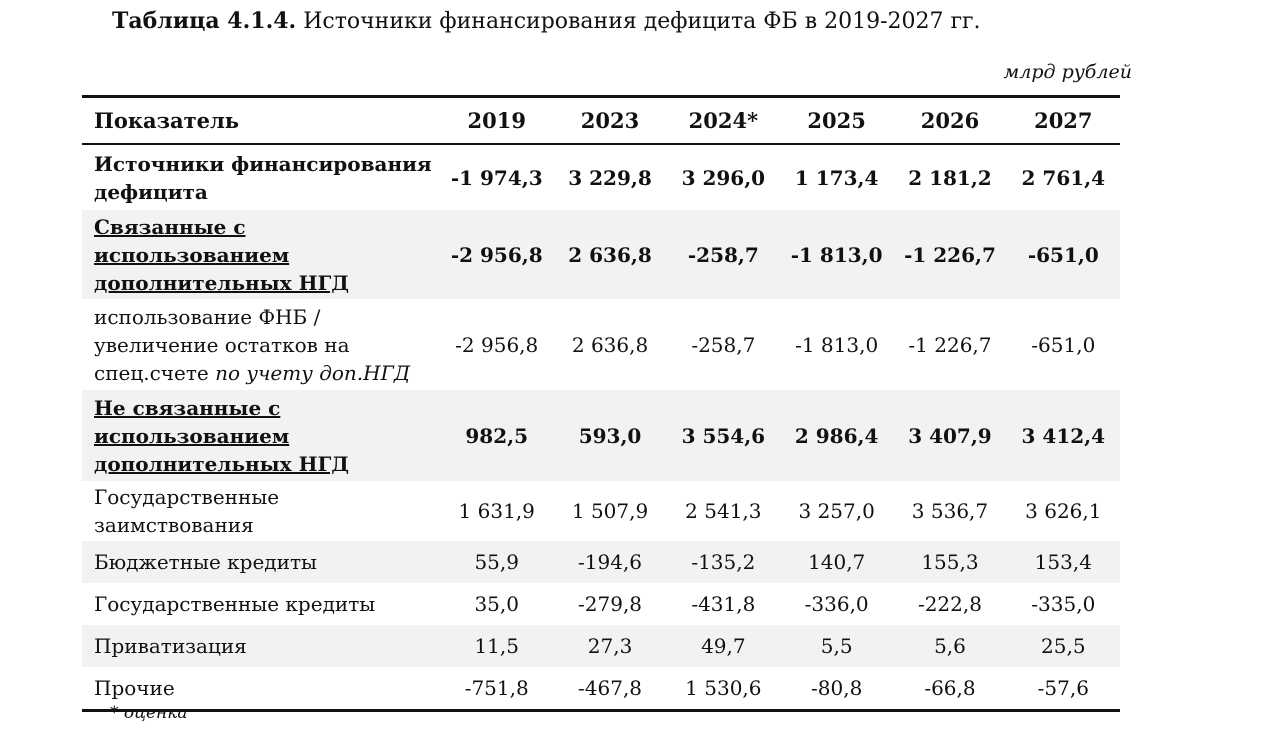 The width and height of the screenshot is (1280, 731). What do you see at coordinates (1063, 511) in the screenshot?
I see `cell-value: 3 626,1` at bounding box center [1063, 511].